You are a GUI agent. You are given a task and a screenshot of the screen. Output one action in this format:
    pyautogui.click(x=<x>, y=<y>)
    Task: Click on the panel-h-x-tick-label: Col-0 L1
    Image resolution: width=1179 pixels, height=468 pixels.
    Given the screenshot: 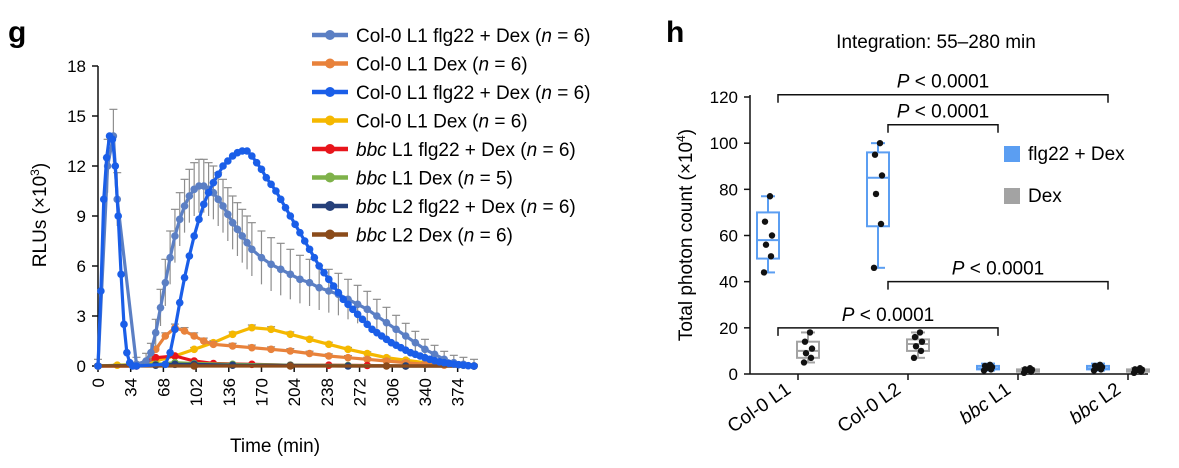 What is the action you would take?
    pyautogui.click(x=759, y=408)
    